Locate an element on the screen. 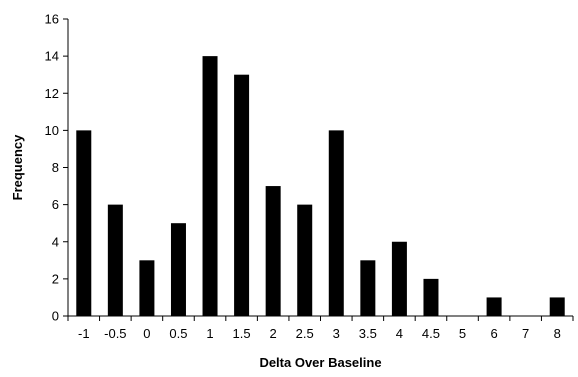 The image size is (578, 377). y-tick-label: 8 is located at coordinates (55, 167).